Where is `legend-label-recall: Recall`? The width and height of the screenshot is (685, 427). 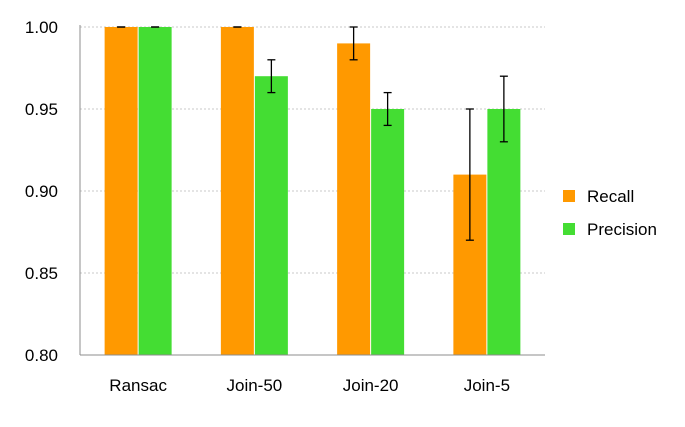
legend-label-recall: Recall is located at coordinates (610, 196).